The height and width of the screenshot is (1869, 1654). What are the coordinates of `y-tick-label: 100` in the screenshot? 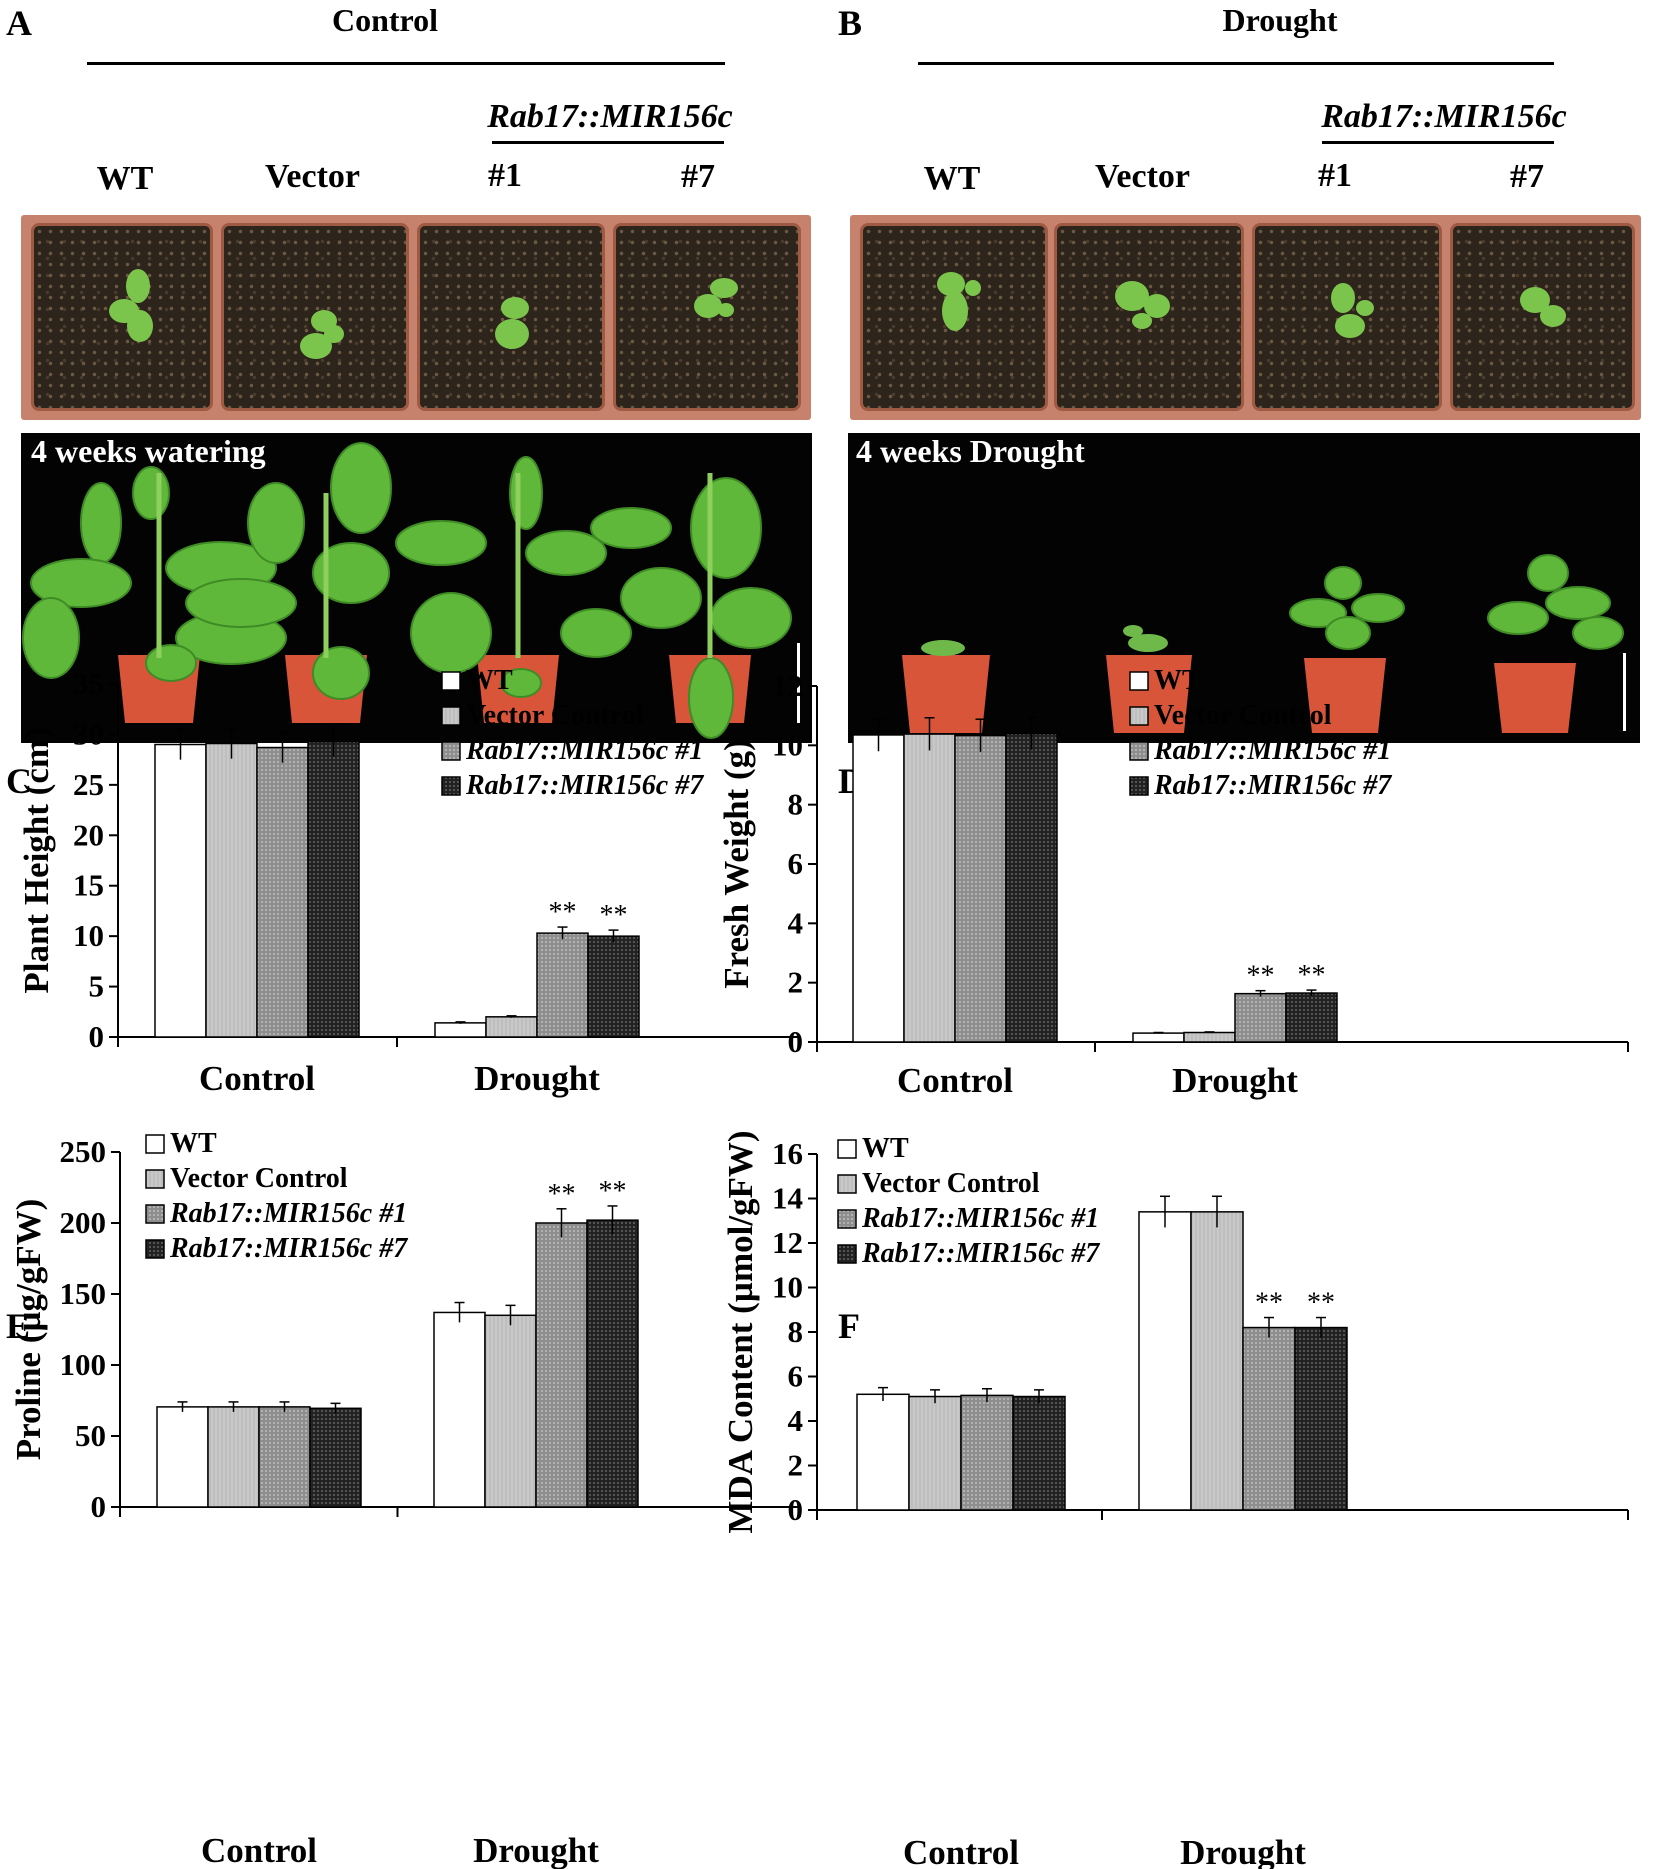 It's located at (83, 1364).